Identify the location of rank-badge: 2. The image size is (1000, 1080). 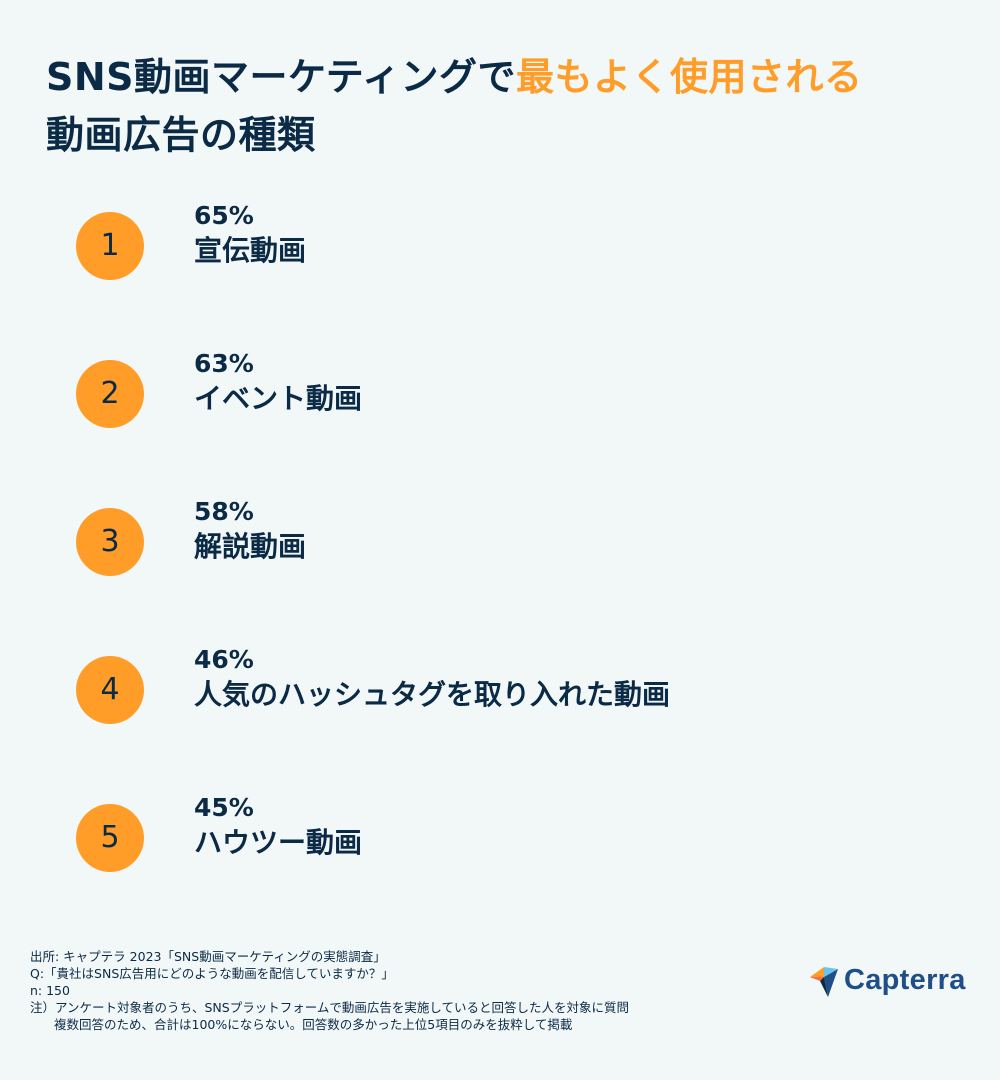
(110, 394).